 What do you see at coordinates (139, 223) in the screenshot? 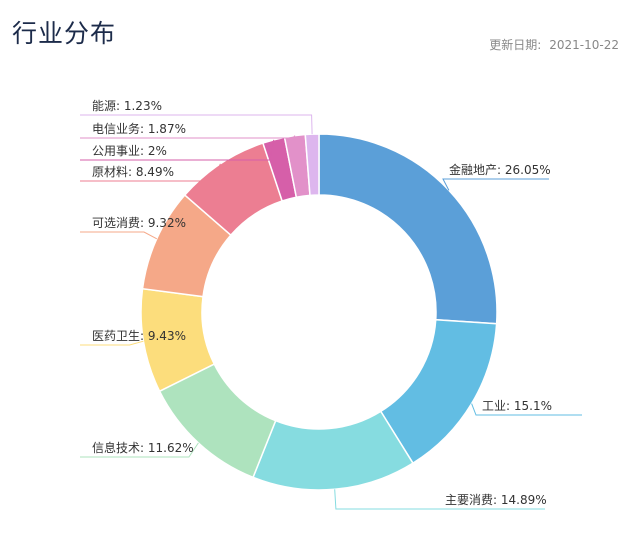
I see `slice-label-6: 可选消费: 9.32%` at bounding box center [139, 223].